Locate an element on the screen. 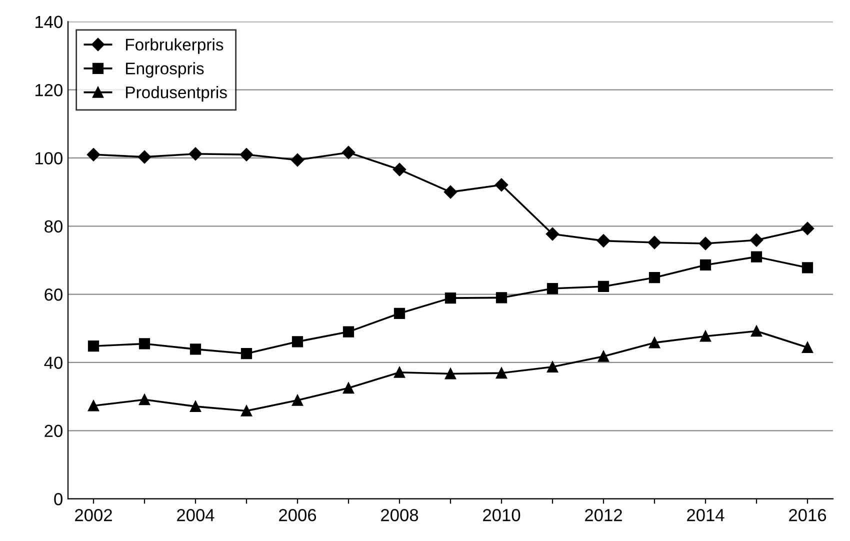 The width and height of the screenshot is (850, 541). legend-label: Engrospris is located at coordinates (165, 70).